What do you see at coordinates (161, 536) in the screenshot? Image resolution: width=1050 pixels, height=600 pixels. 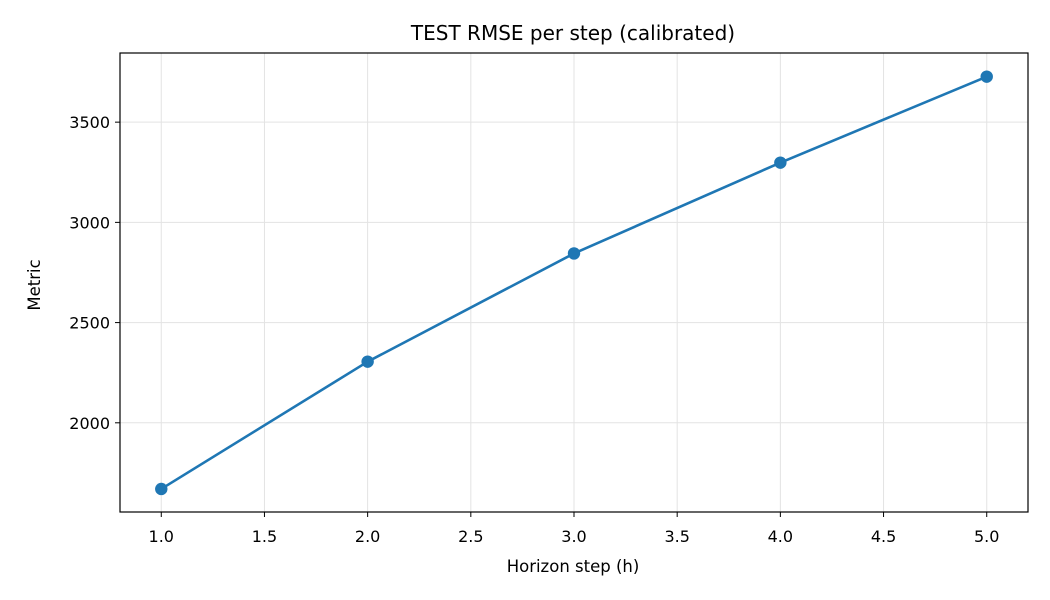 I see `x-tick-label: 1.0` at bounding box center [161, 536].